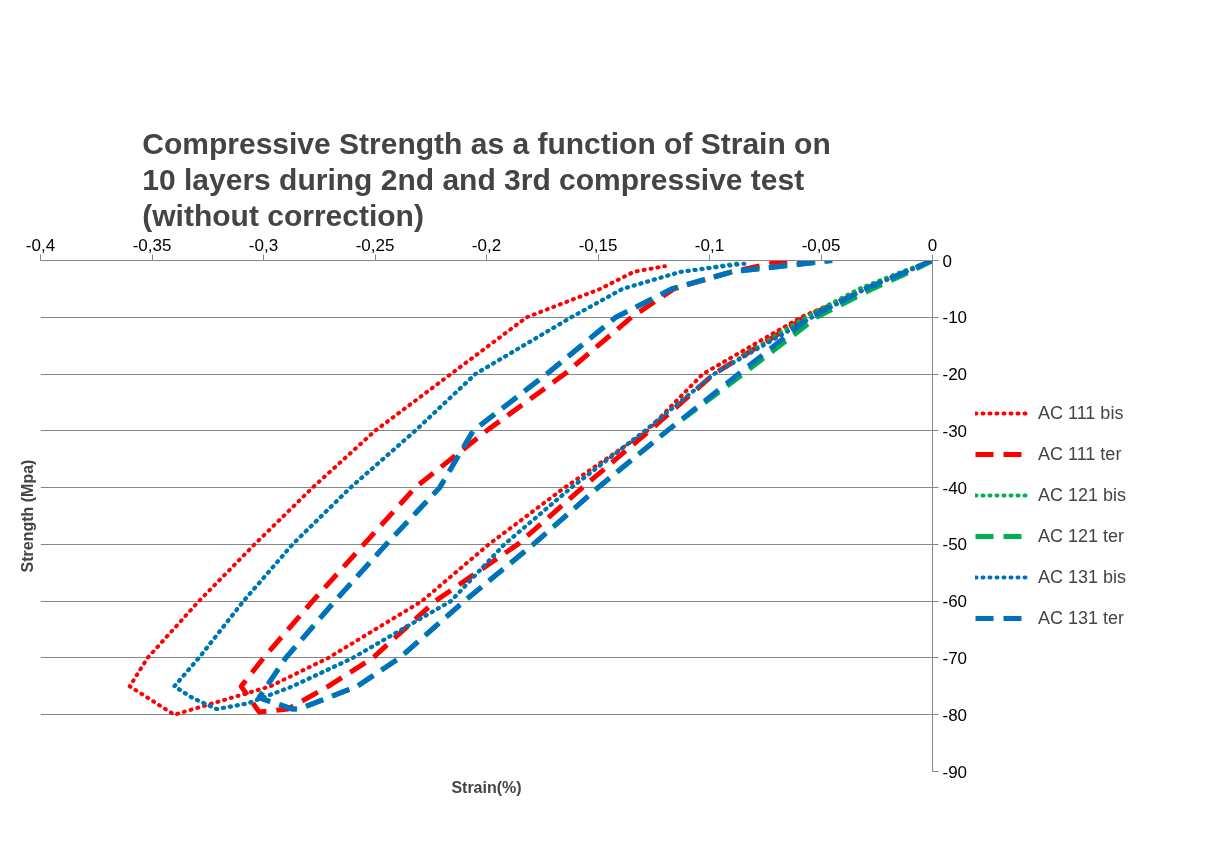 This screenshot has width=1215, height=847. Describe the element at coordinates (486, 245) in the screenshot. I see `x-tick-label: -0,2` at that location.